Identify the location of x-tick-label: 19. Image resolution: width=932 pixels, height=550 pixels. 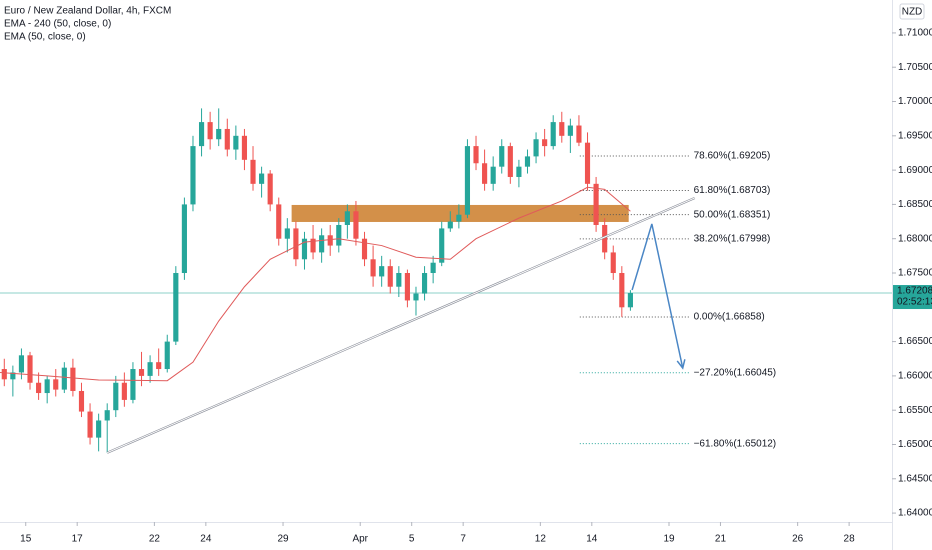
(669, 539).